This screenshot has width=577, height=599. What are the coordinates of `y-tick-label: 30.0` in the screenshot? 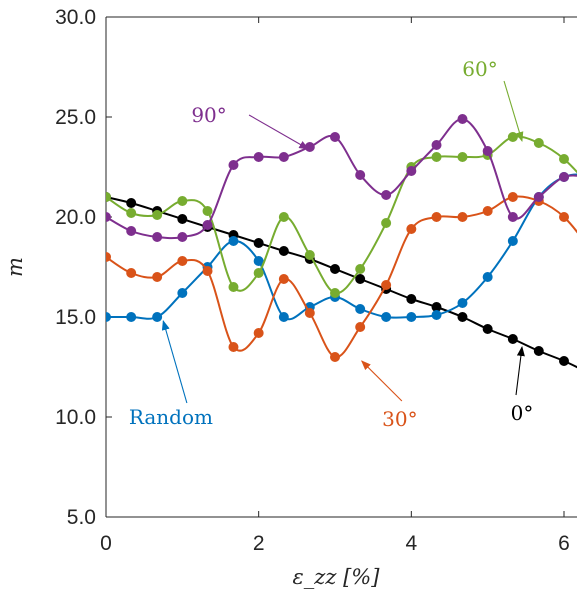 It's located at (75, 17).